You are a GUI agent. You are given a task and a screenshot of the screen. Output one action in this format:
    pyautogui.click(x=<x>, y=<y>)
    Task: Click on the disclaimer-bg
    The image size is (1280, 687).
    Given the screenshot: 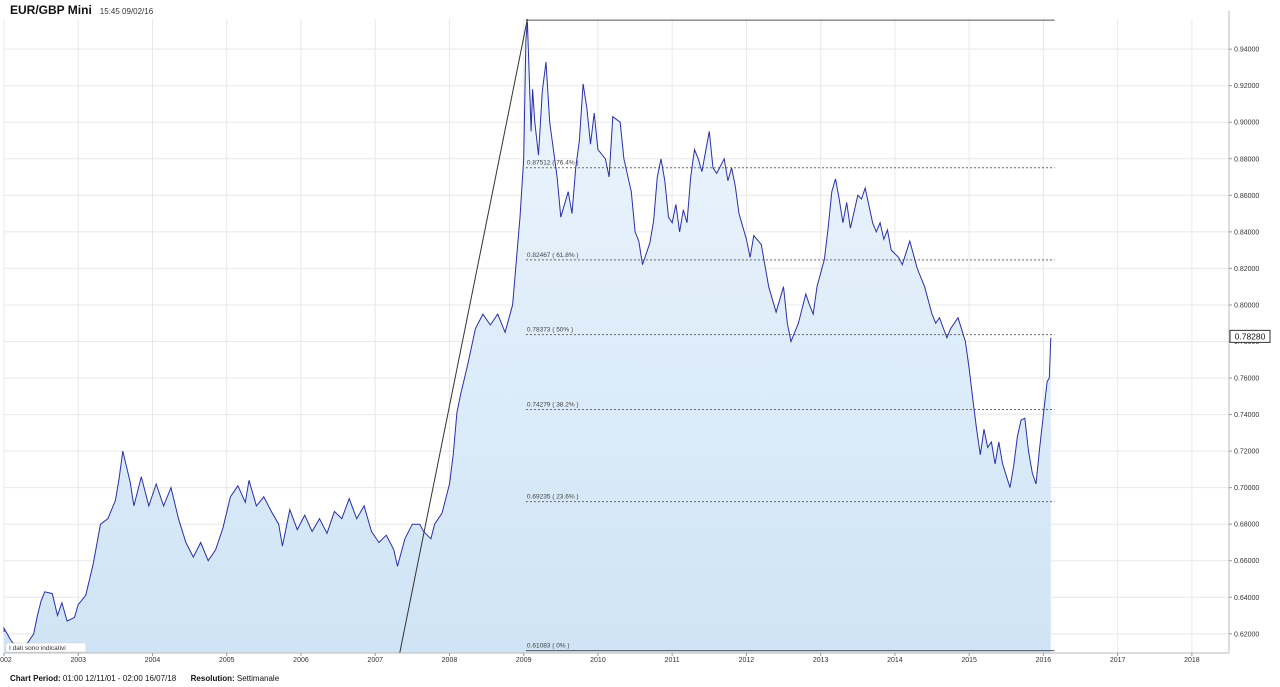 What is the action you would take?
    pyautogui.click(x=46, y=647)
    